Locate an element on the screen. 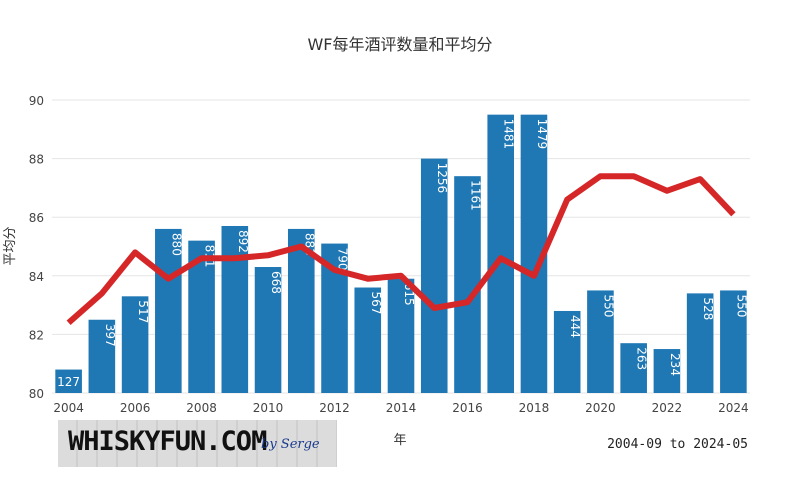 Image resolution: width=800 pixels, height=494 pixels. x-tick-label: 2008 is located at coordinates (201, 408).